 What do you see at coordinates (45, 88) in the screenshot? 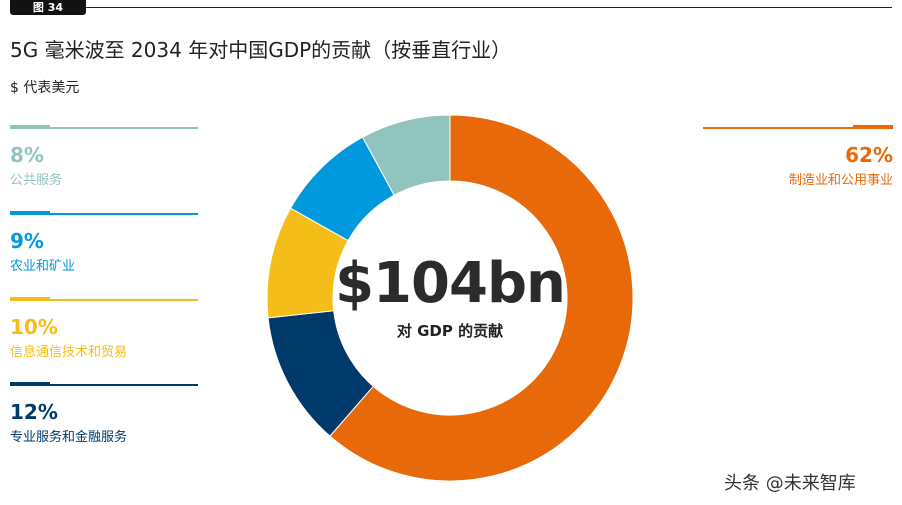
I see `chart-subtitle: $ 代表美元` at bounding box center [45, 88].